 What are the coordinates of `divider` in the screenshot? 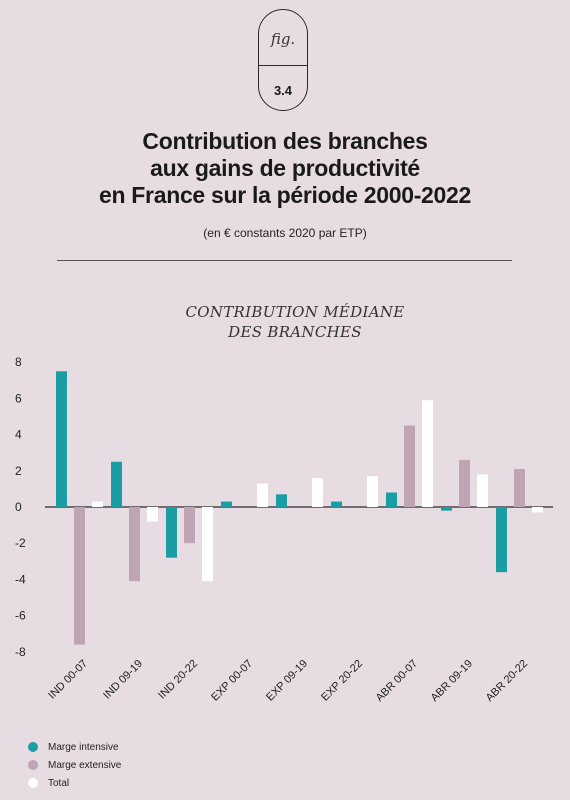 It's located at (284, 260).